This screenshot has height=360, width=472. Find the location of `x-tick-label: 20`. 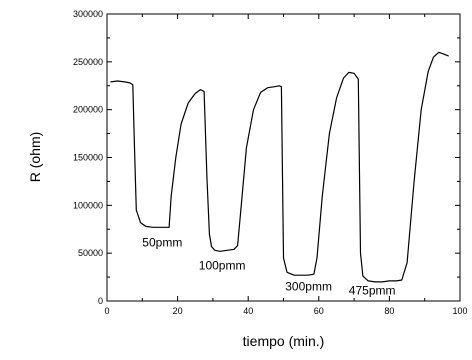

x-tick-label: 20 is located at coordinates (178, 311).